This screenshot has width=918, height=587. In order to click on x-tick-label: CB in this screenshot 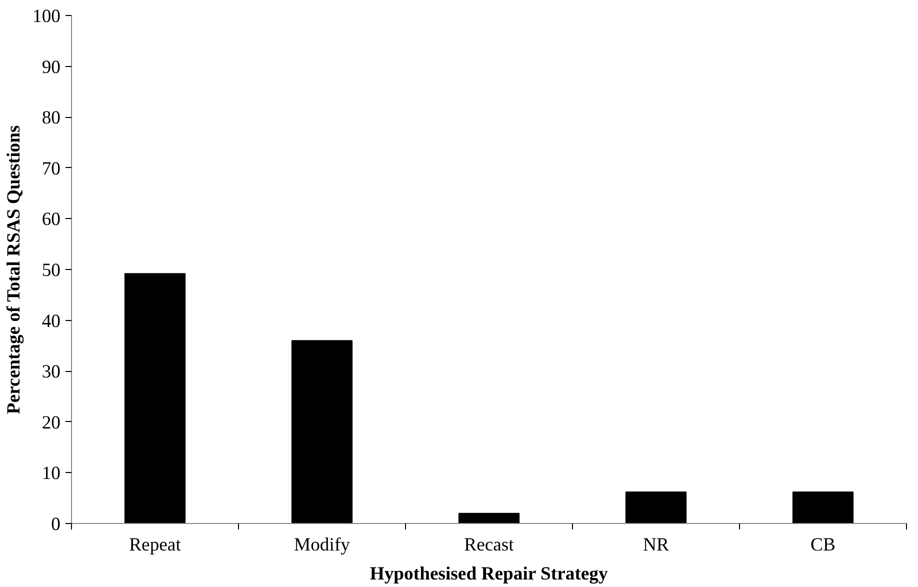, I will do `click(823, 545)`.